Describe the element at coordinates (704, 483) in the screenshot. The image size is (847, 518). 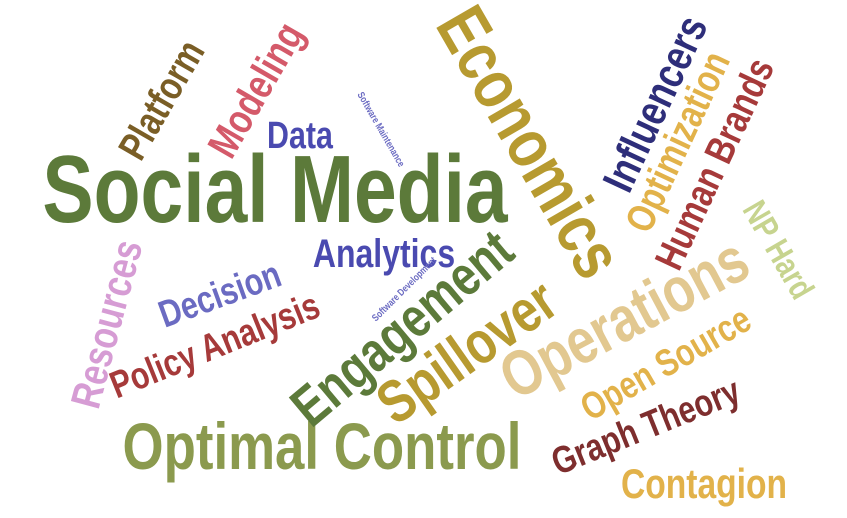
I see `word-contagion: Contagion` at that location.